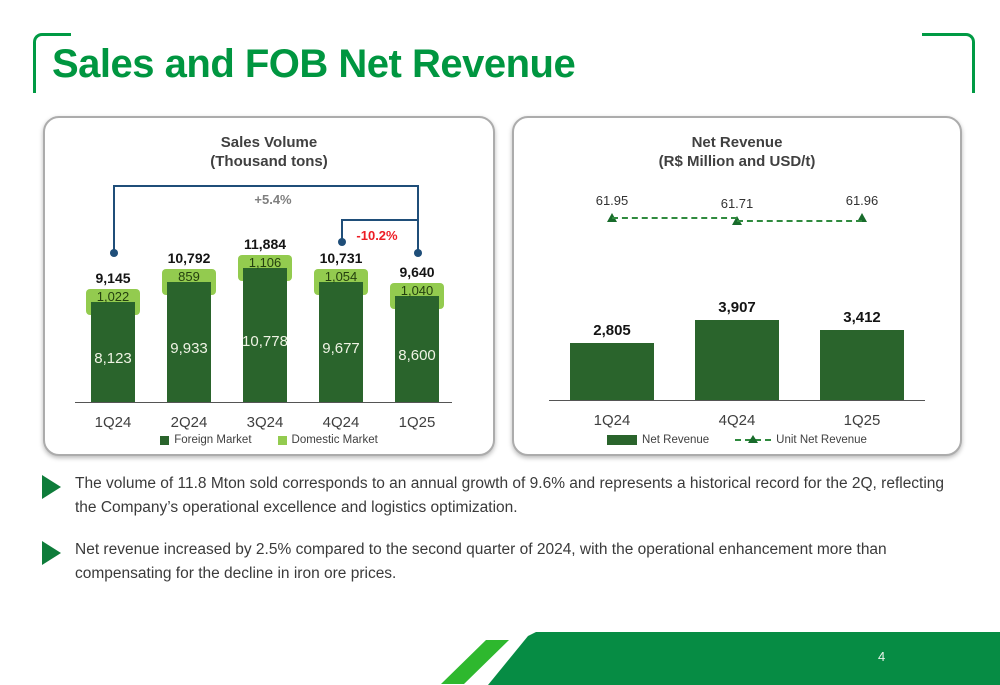 The image size is (1000, 685). Describe the element at coordinates (113, 278) in the screenshot. I see `bar-total-label: 9,145` at that location.